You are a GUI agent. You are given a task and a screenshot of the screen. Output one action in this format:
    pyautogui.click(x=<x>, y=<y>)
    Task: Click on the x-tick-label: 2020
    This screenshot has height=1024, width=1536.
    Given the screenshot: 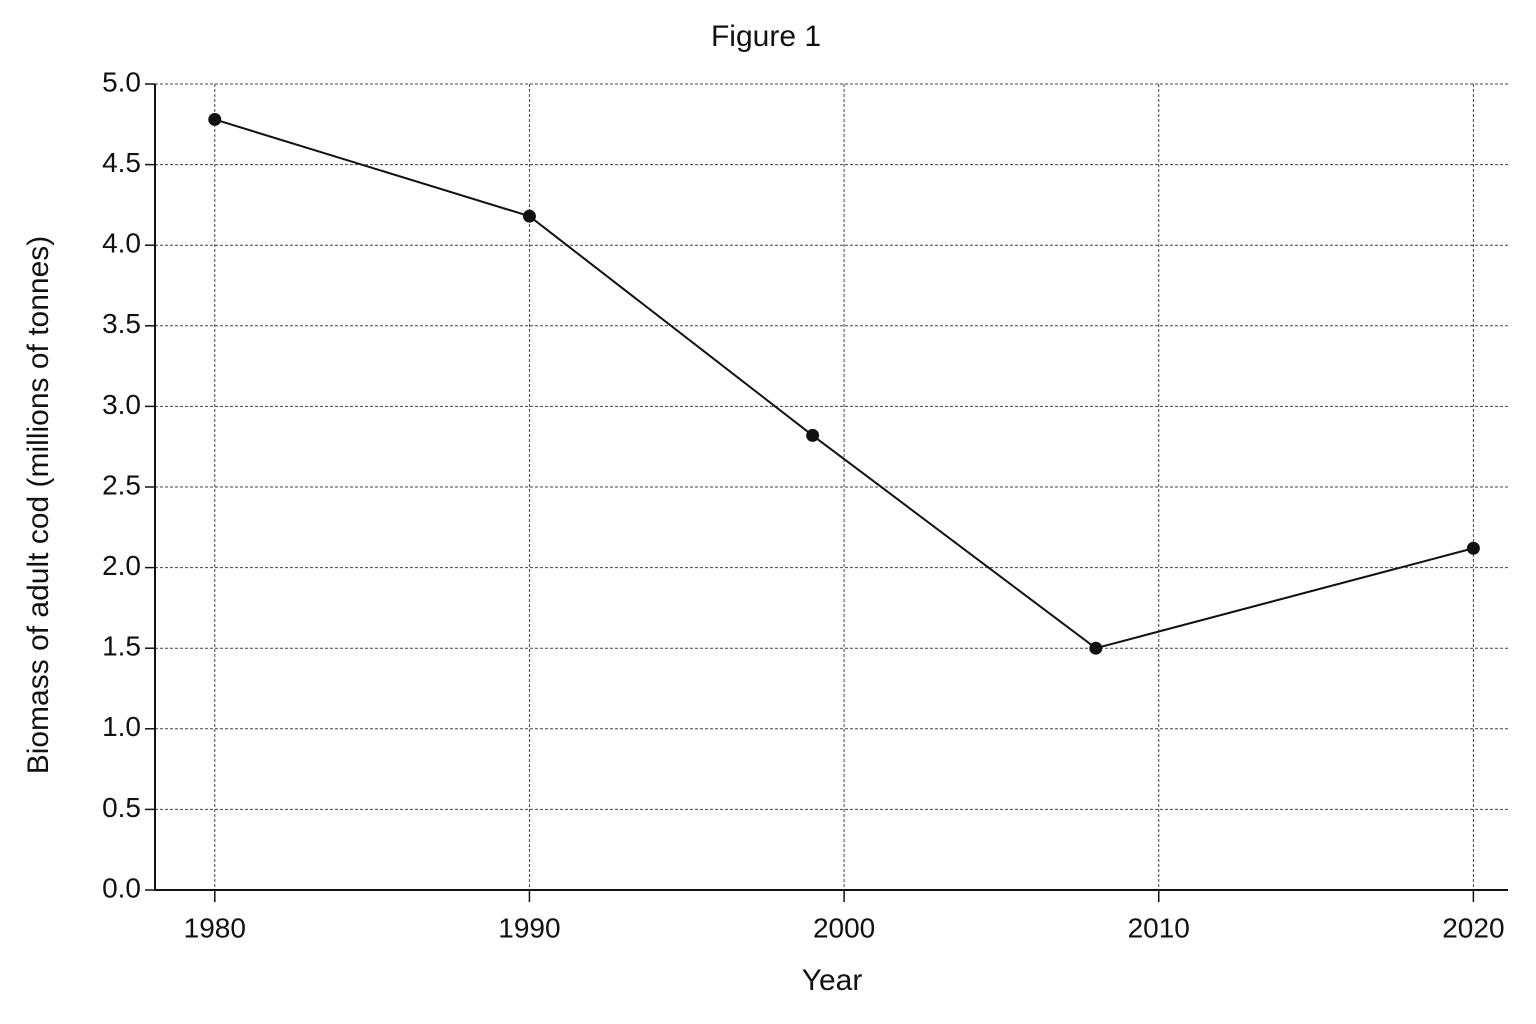 What is the action you would take?
    pyautogui.click(x=1473, y=927)
    